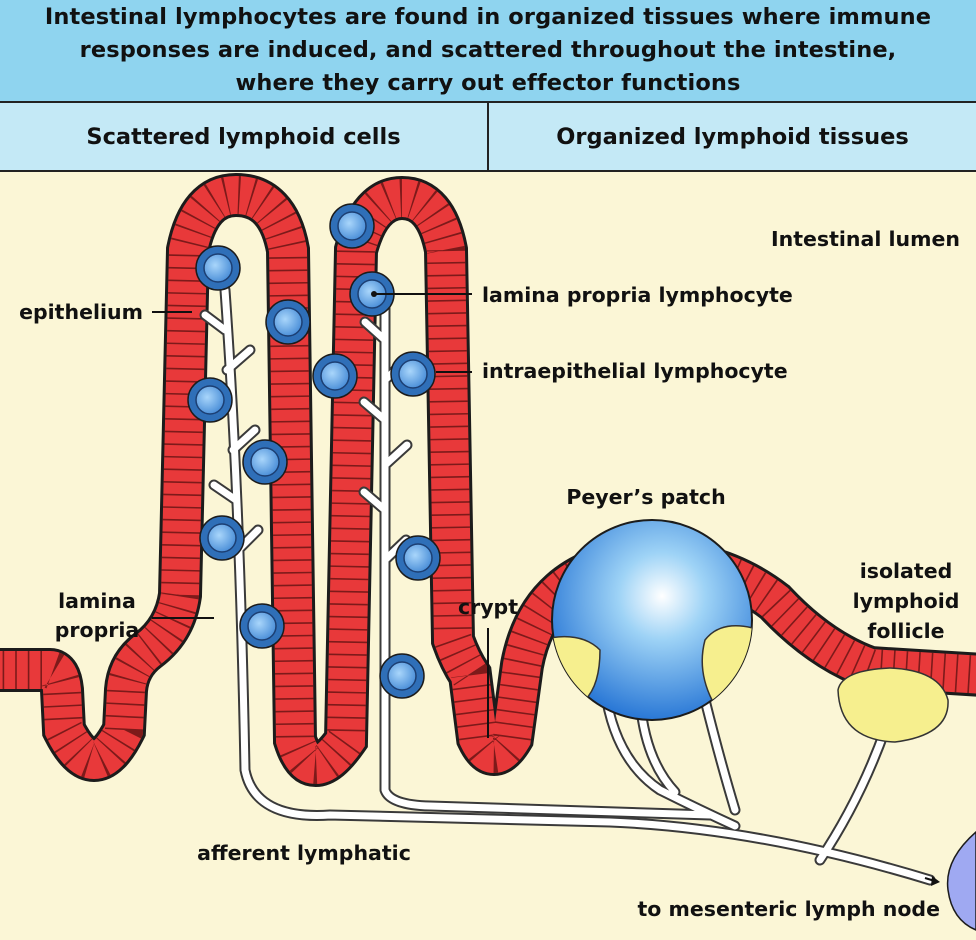 This screenshot has width=976, height=940. I want to click on label-lamina-line2: propria, so click(97, 630).